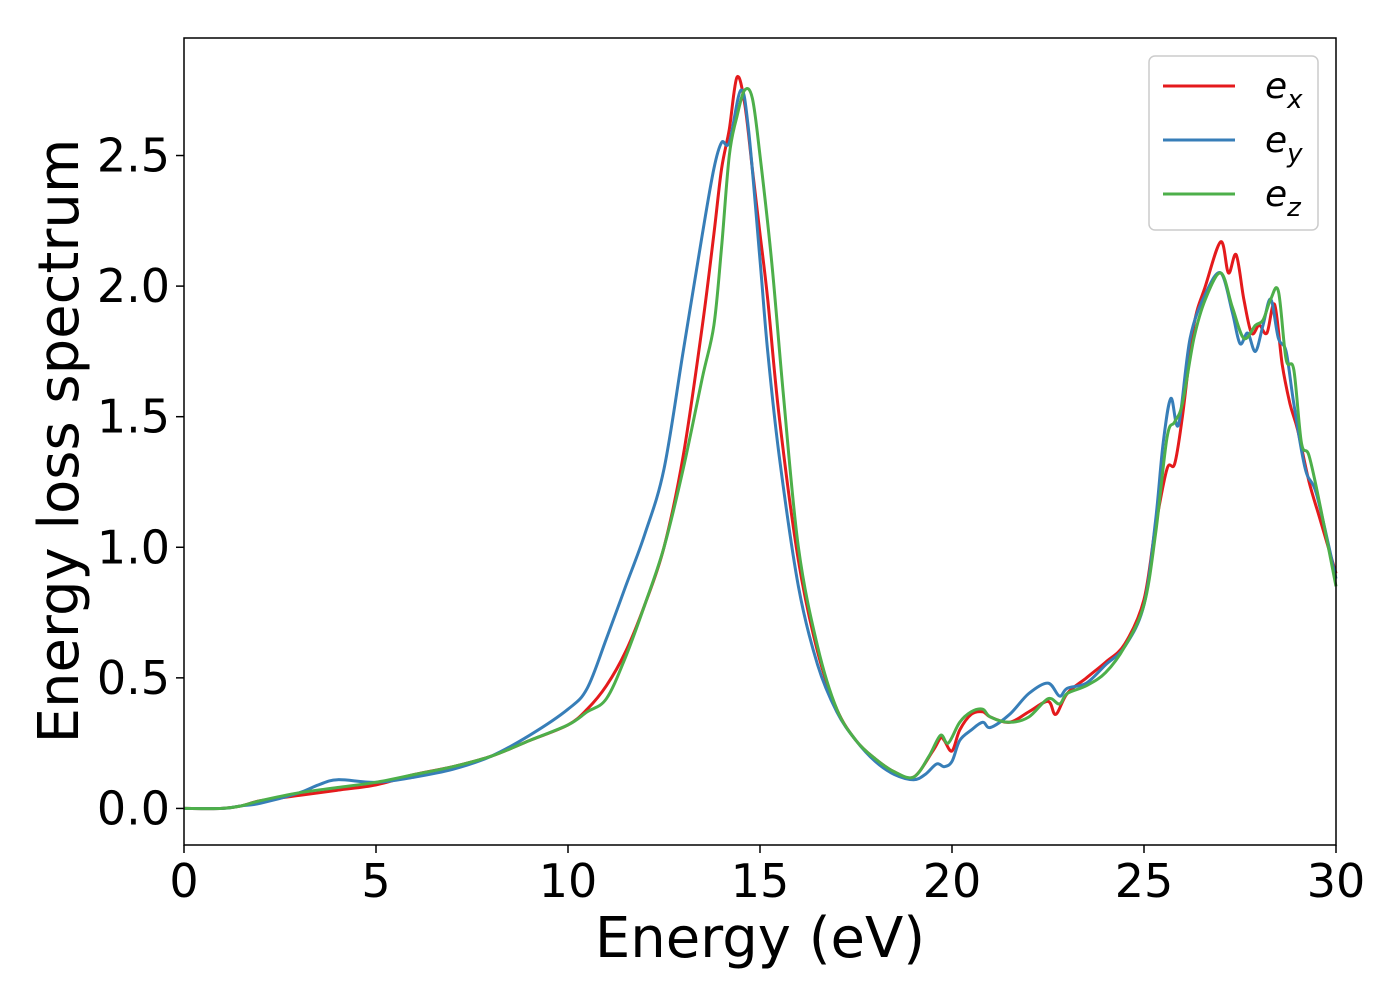  I want to click on x-tick-label: 30, so click(1336, 881).